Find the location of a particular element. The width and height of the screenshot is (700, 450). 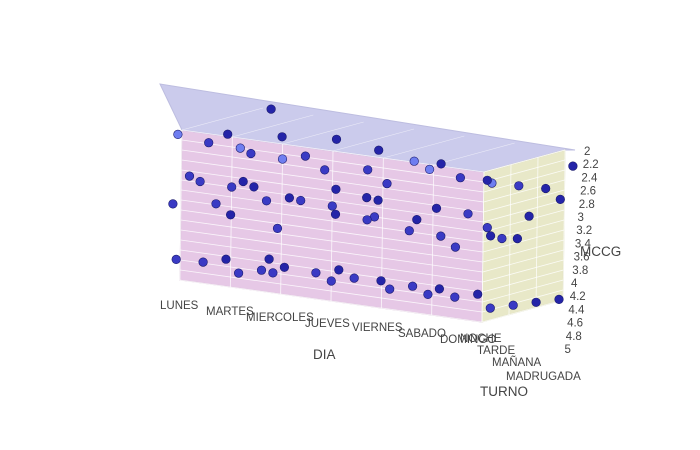

z-tick-label: 2.8 is located at coordinates (587, 205).